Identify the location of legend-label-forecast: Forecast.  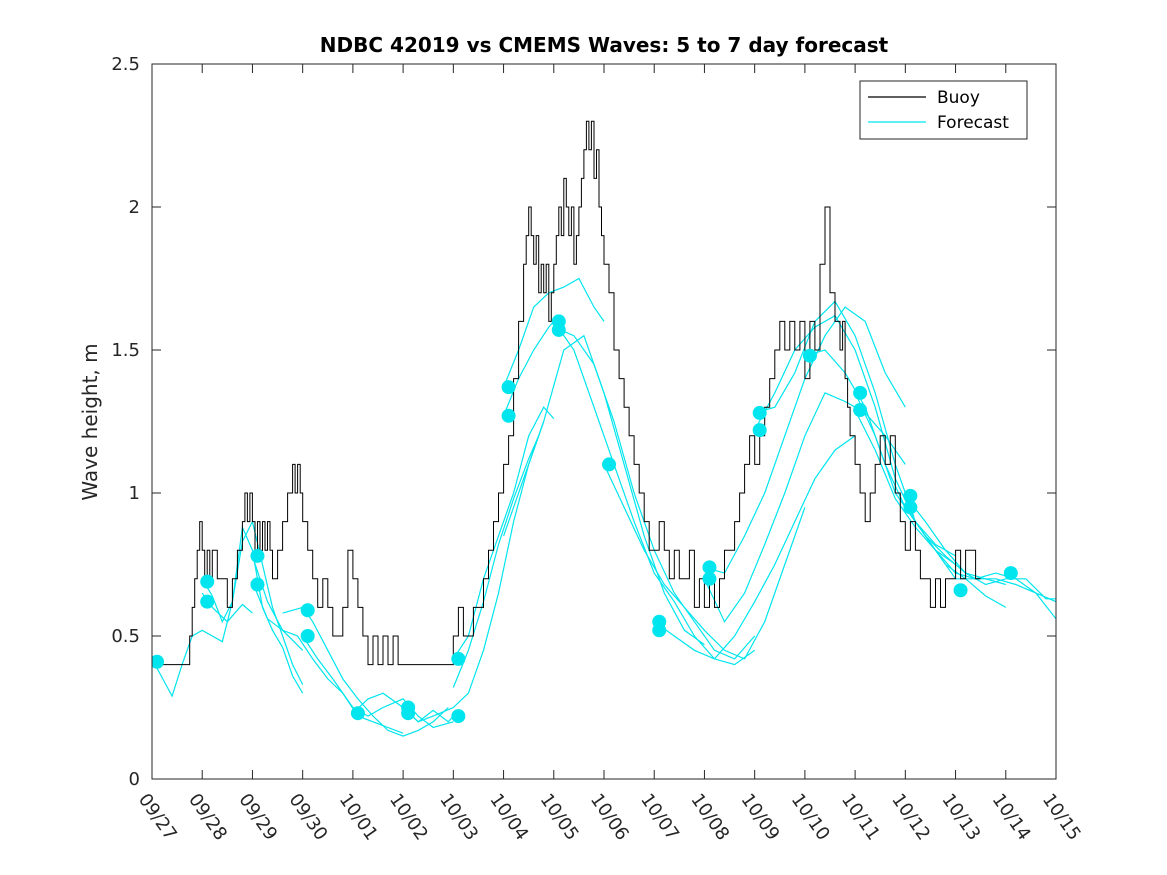
(973, 123).